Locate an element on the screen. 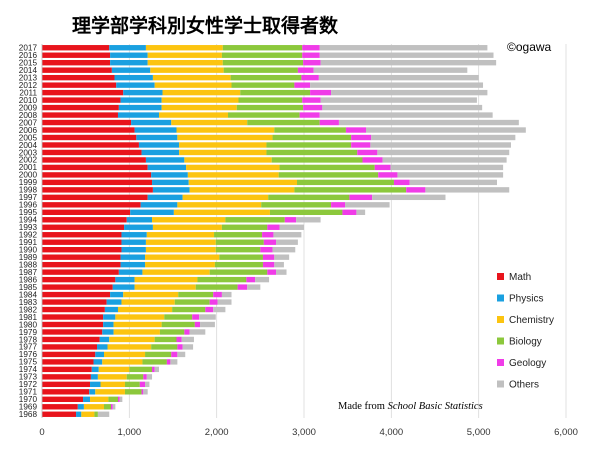 This screenshot has width=600, height=450. y-tick-label: 2003 is located at coordinates (28, 152).